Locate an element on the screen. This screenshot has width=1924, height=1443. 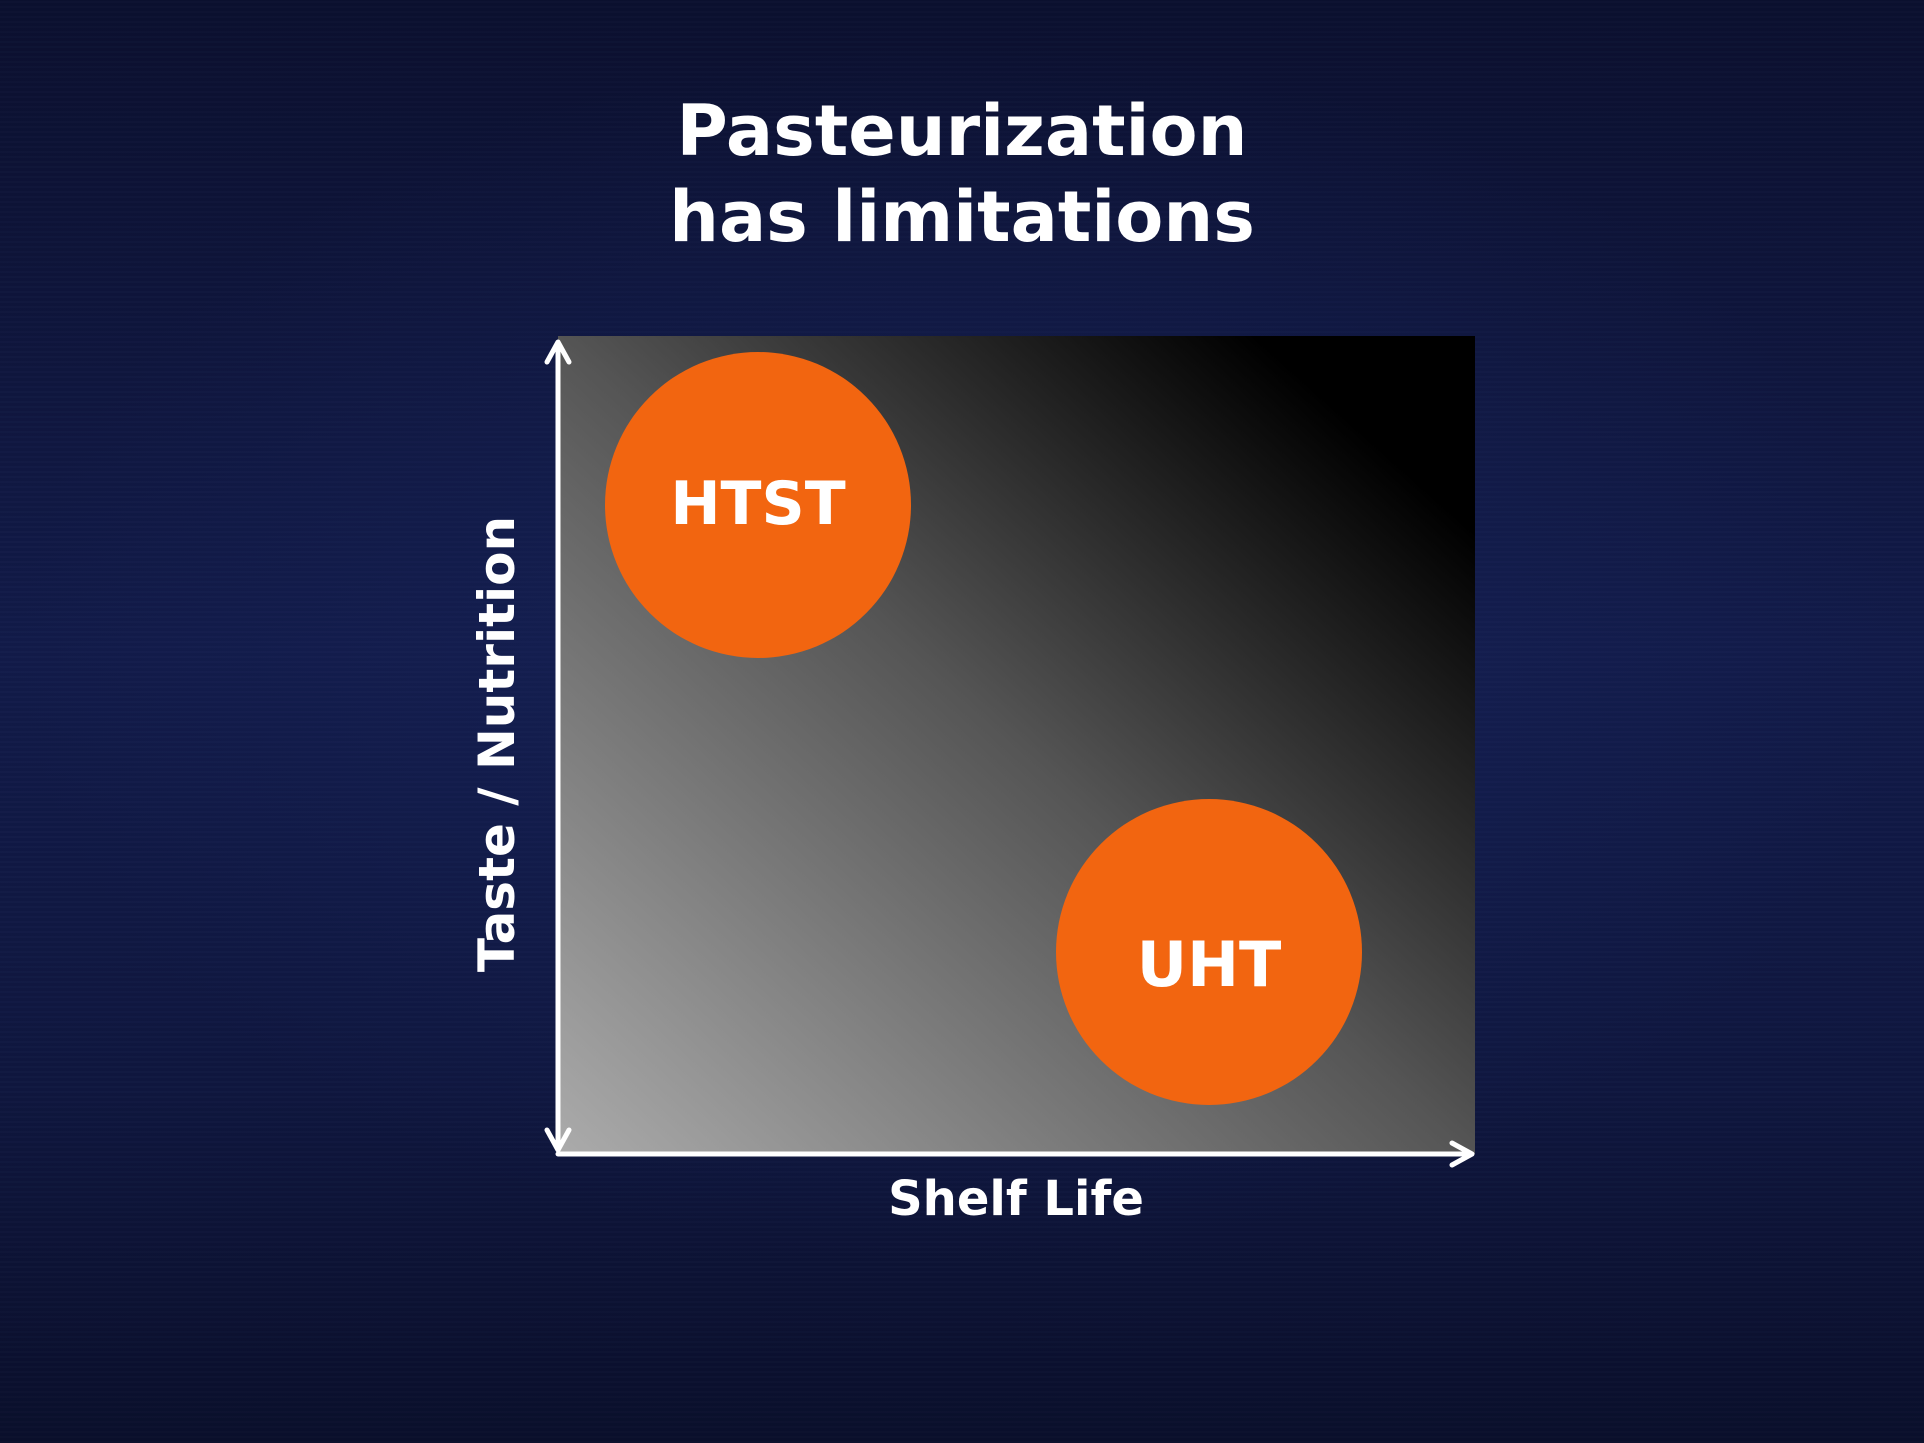
bubble-uht-label: UHT is located at coordinates (1209, 964).